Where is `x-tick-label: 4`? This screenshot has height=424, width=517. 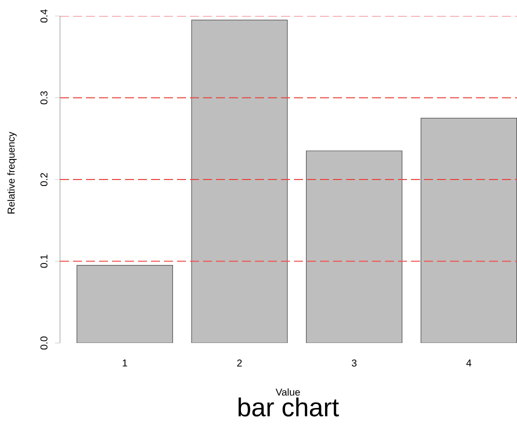 x-tick-label: 4 is located at coordinates (469, 363).